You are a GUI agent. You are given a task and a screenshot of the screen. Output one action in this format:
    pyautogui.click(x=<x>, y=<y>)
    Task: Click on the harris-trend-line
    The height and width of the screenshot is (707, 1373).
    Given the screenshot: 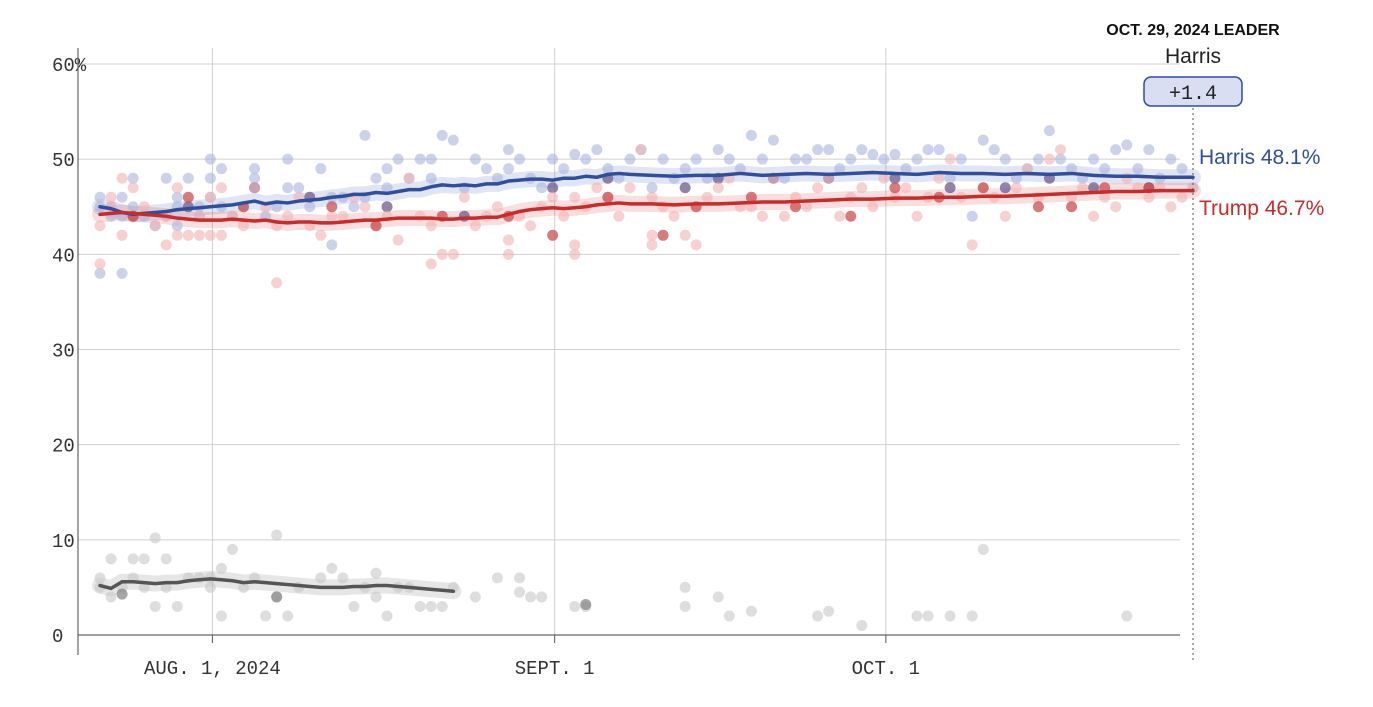 What is the action you would take?
    pyautogui.click(x=646, y=193)
    